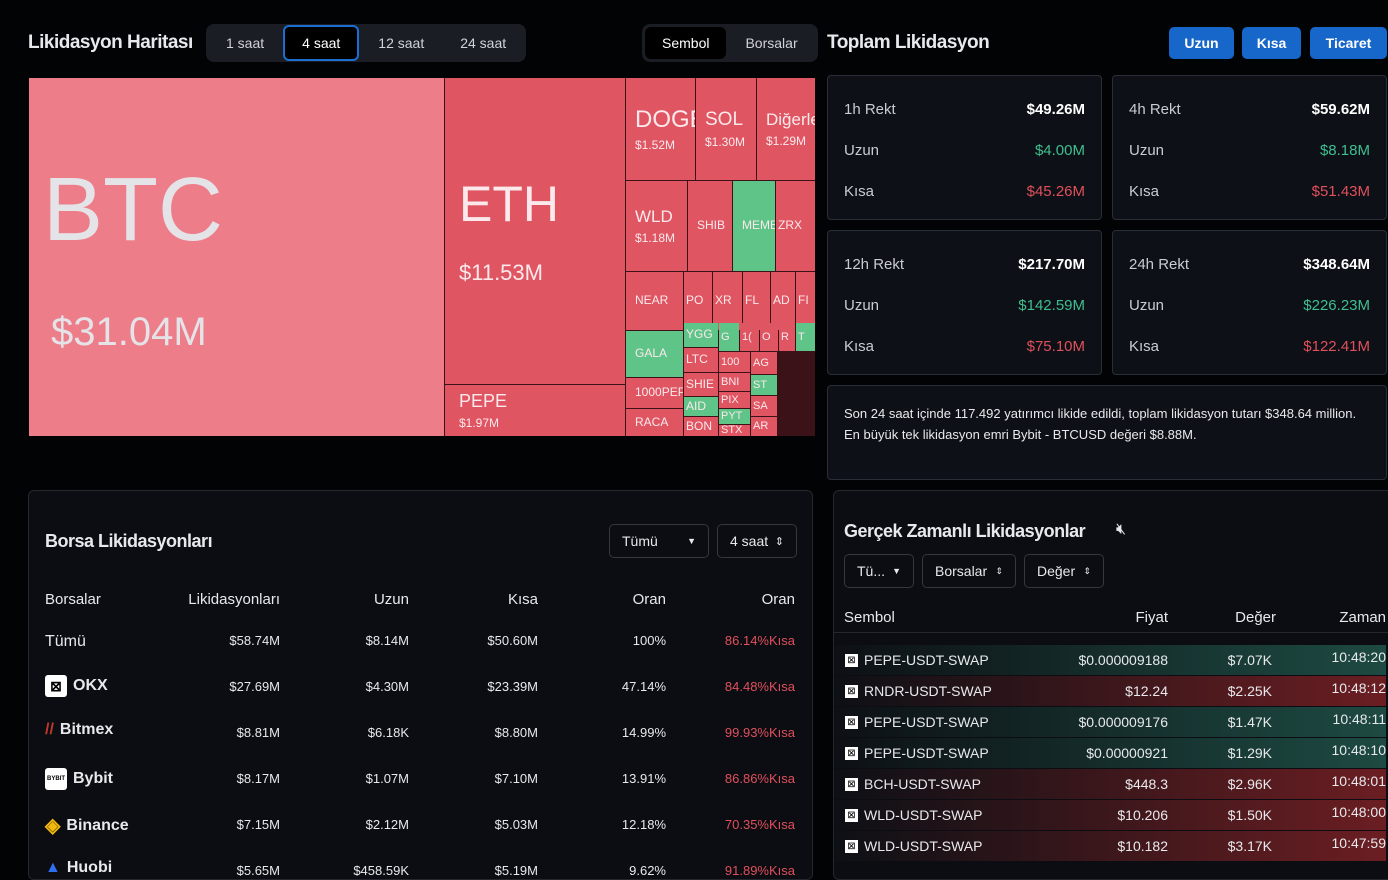 This screenshot has height=880, width=1388. Describe the element at coordinates (387, 640) in the screenshot. I see `table-cell: $8.14M` at that location.